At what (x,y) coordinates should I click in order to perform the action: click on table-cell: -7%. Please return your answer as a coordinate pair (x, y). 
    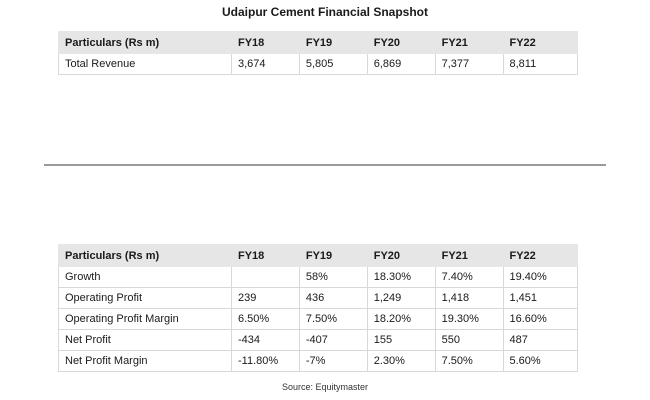
    Looking at the image, I should click on (333, 361).